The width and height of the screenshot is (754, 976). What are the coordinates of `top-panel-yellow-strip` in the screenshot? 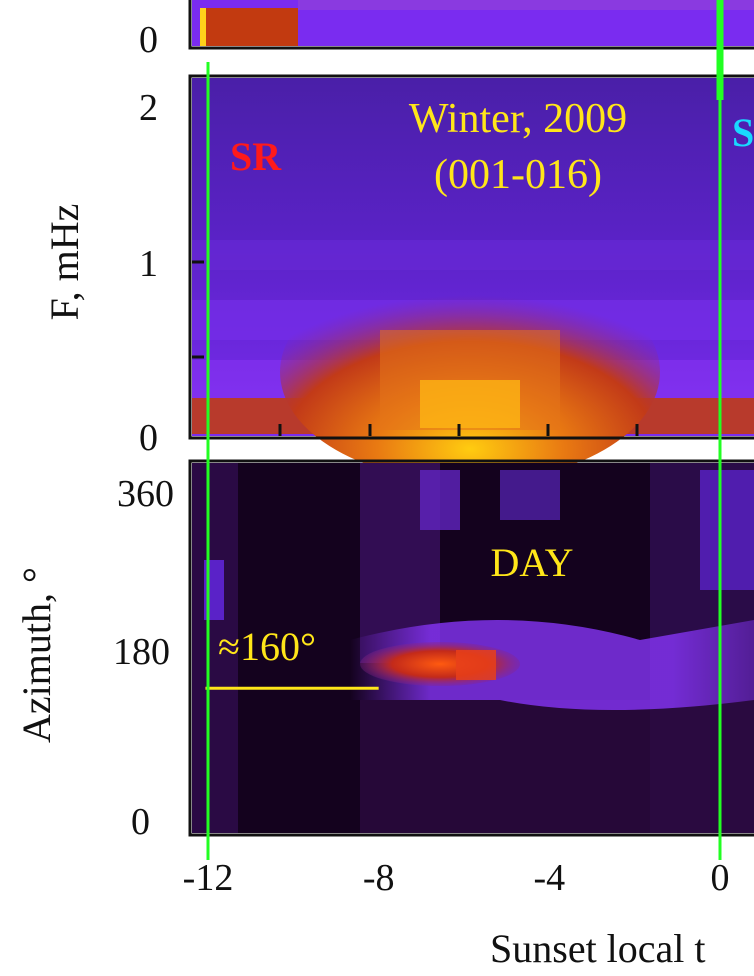 It's located at (203, 27).